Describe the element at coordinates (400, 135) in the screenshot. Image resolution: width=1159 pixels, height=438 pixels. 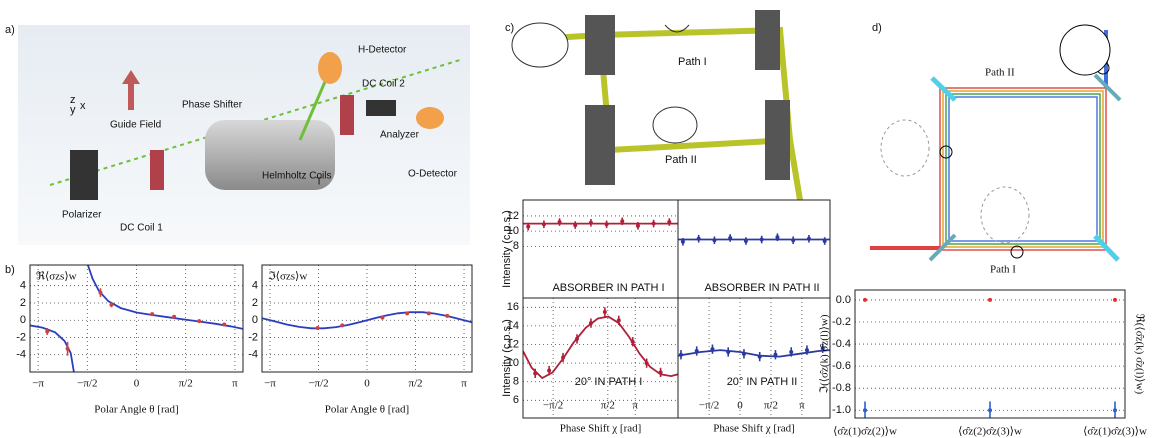
I see `setup-label: Analyzer` at that location.